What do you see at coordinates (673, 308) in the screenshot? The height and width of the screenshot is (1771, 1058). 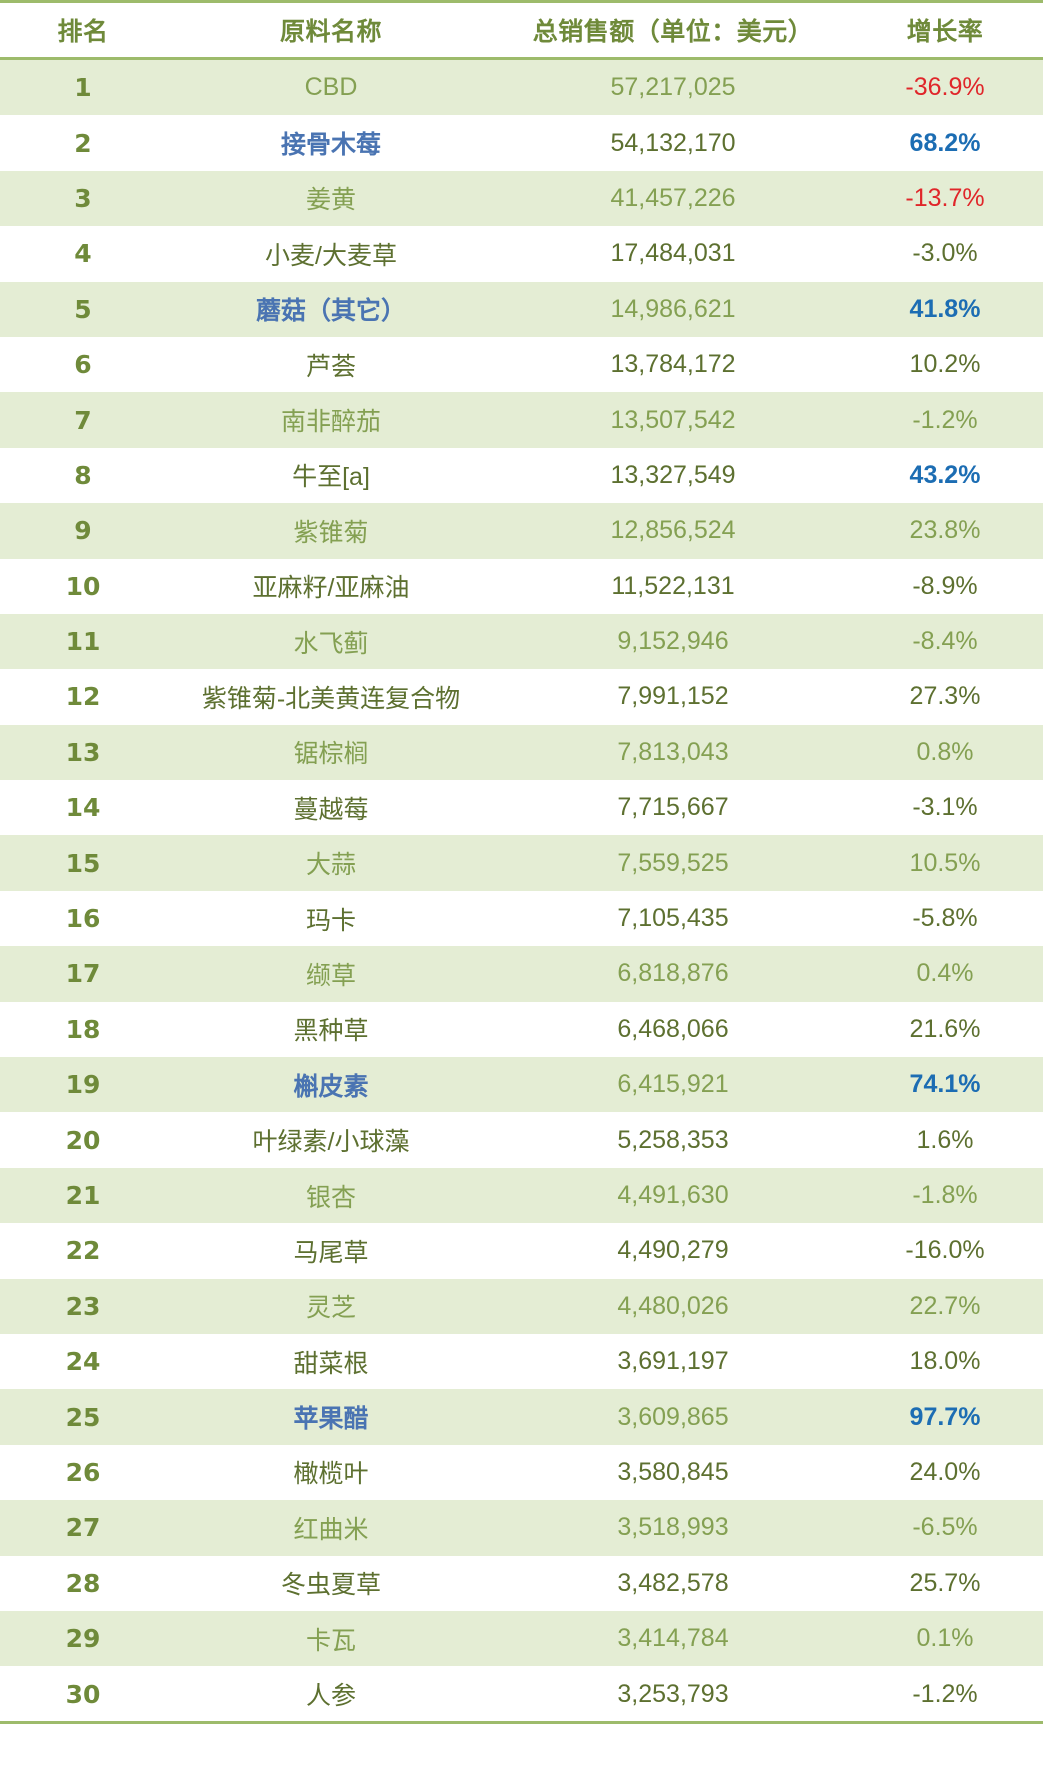 I see `sales-amount-cell: 14,986,621` at bounding box center [673, 308].